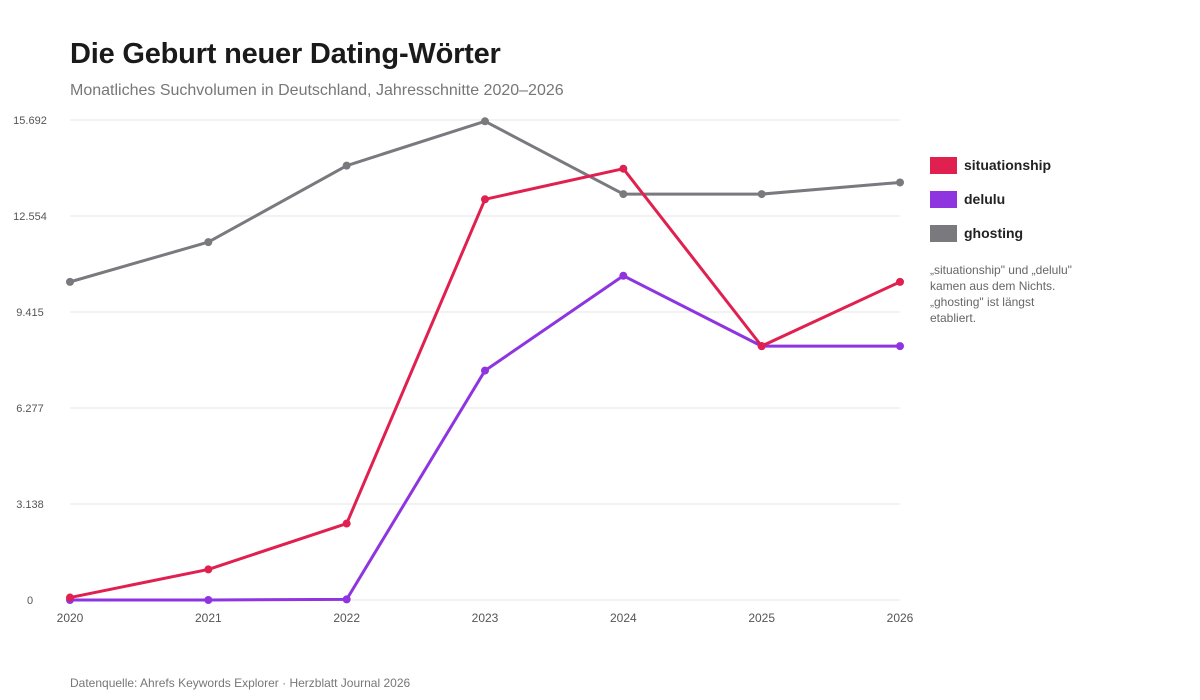  What do you see at coordinates (761, 618) in the screenshot?
I see `x-tick-label: 2025` at bounding box center [761, 618].